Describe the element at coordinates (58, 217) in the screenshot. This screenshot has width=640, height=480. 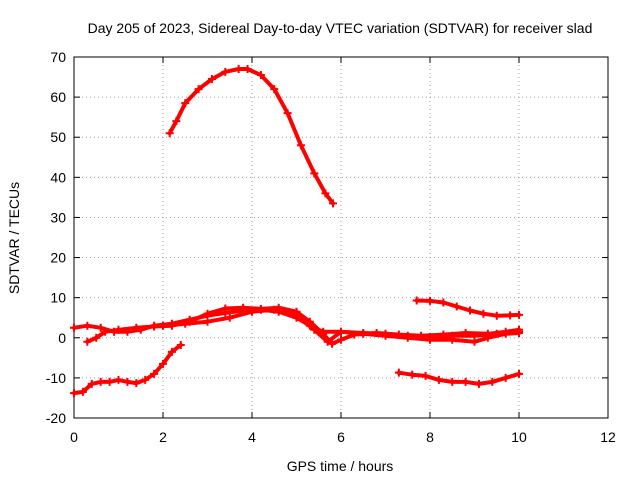
I see `y-tick-label: 30` at that location.